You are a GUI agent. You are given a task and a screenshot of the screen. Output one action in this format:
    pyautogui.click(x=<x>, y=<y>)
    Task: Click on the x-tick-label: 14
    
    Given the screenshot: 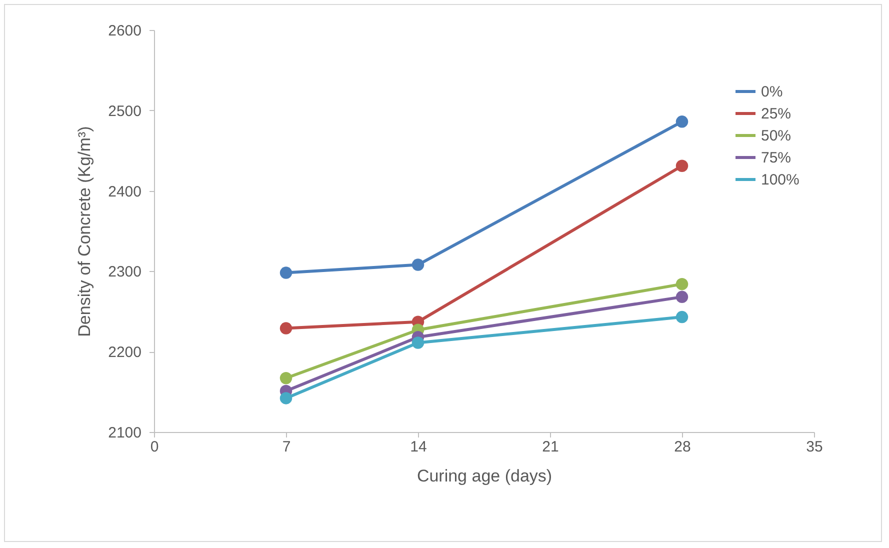 What is the action you would take?
    pyautogui.click(x=418, y=447)
    